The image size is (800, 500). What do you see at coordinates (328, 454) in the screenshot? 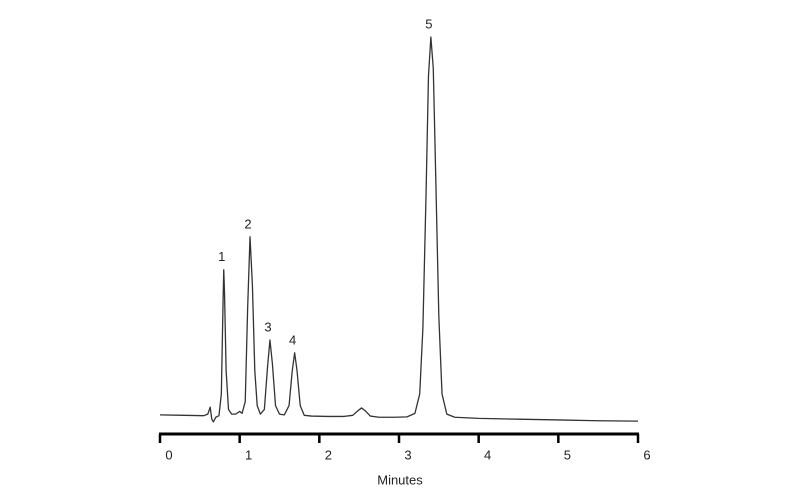
I see `x-tick-label: 2` at bounding box center [328, 454].